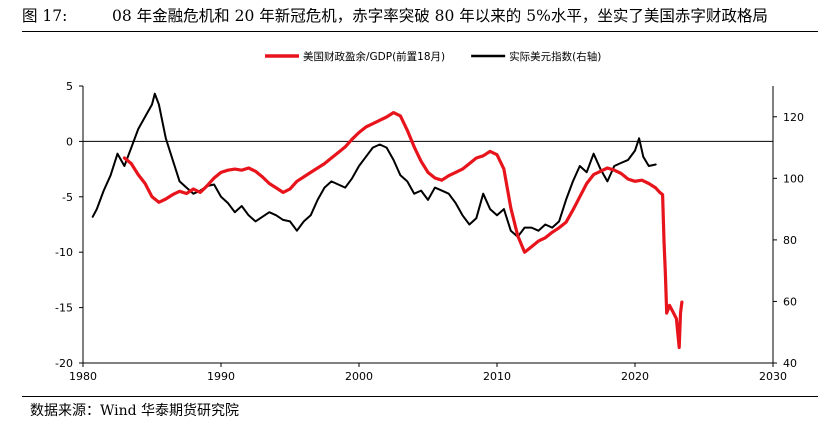 The height and width of the screenshot is (432, 839). Describe the element at coordinates (793, 117) in the screenshot. I see `y-right-tick-label: 120` at that location.